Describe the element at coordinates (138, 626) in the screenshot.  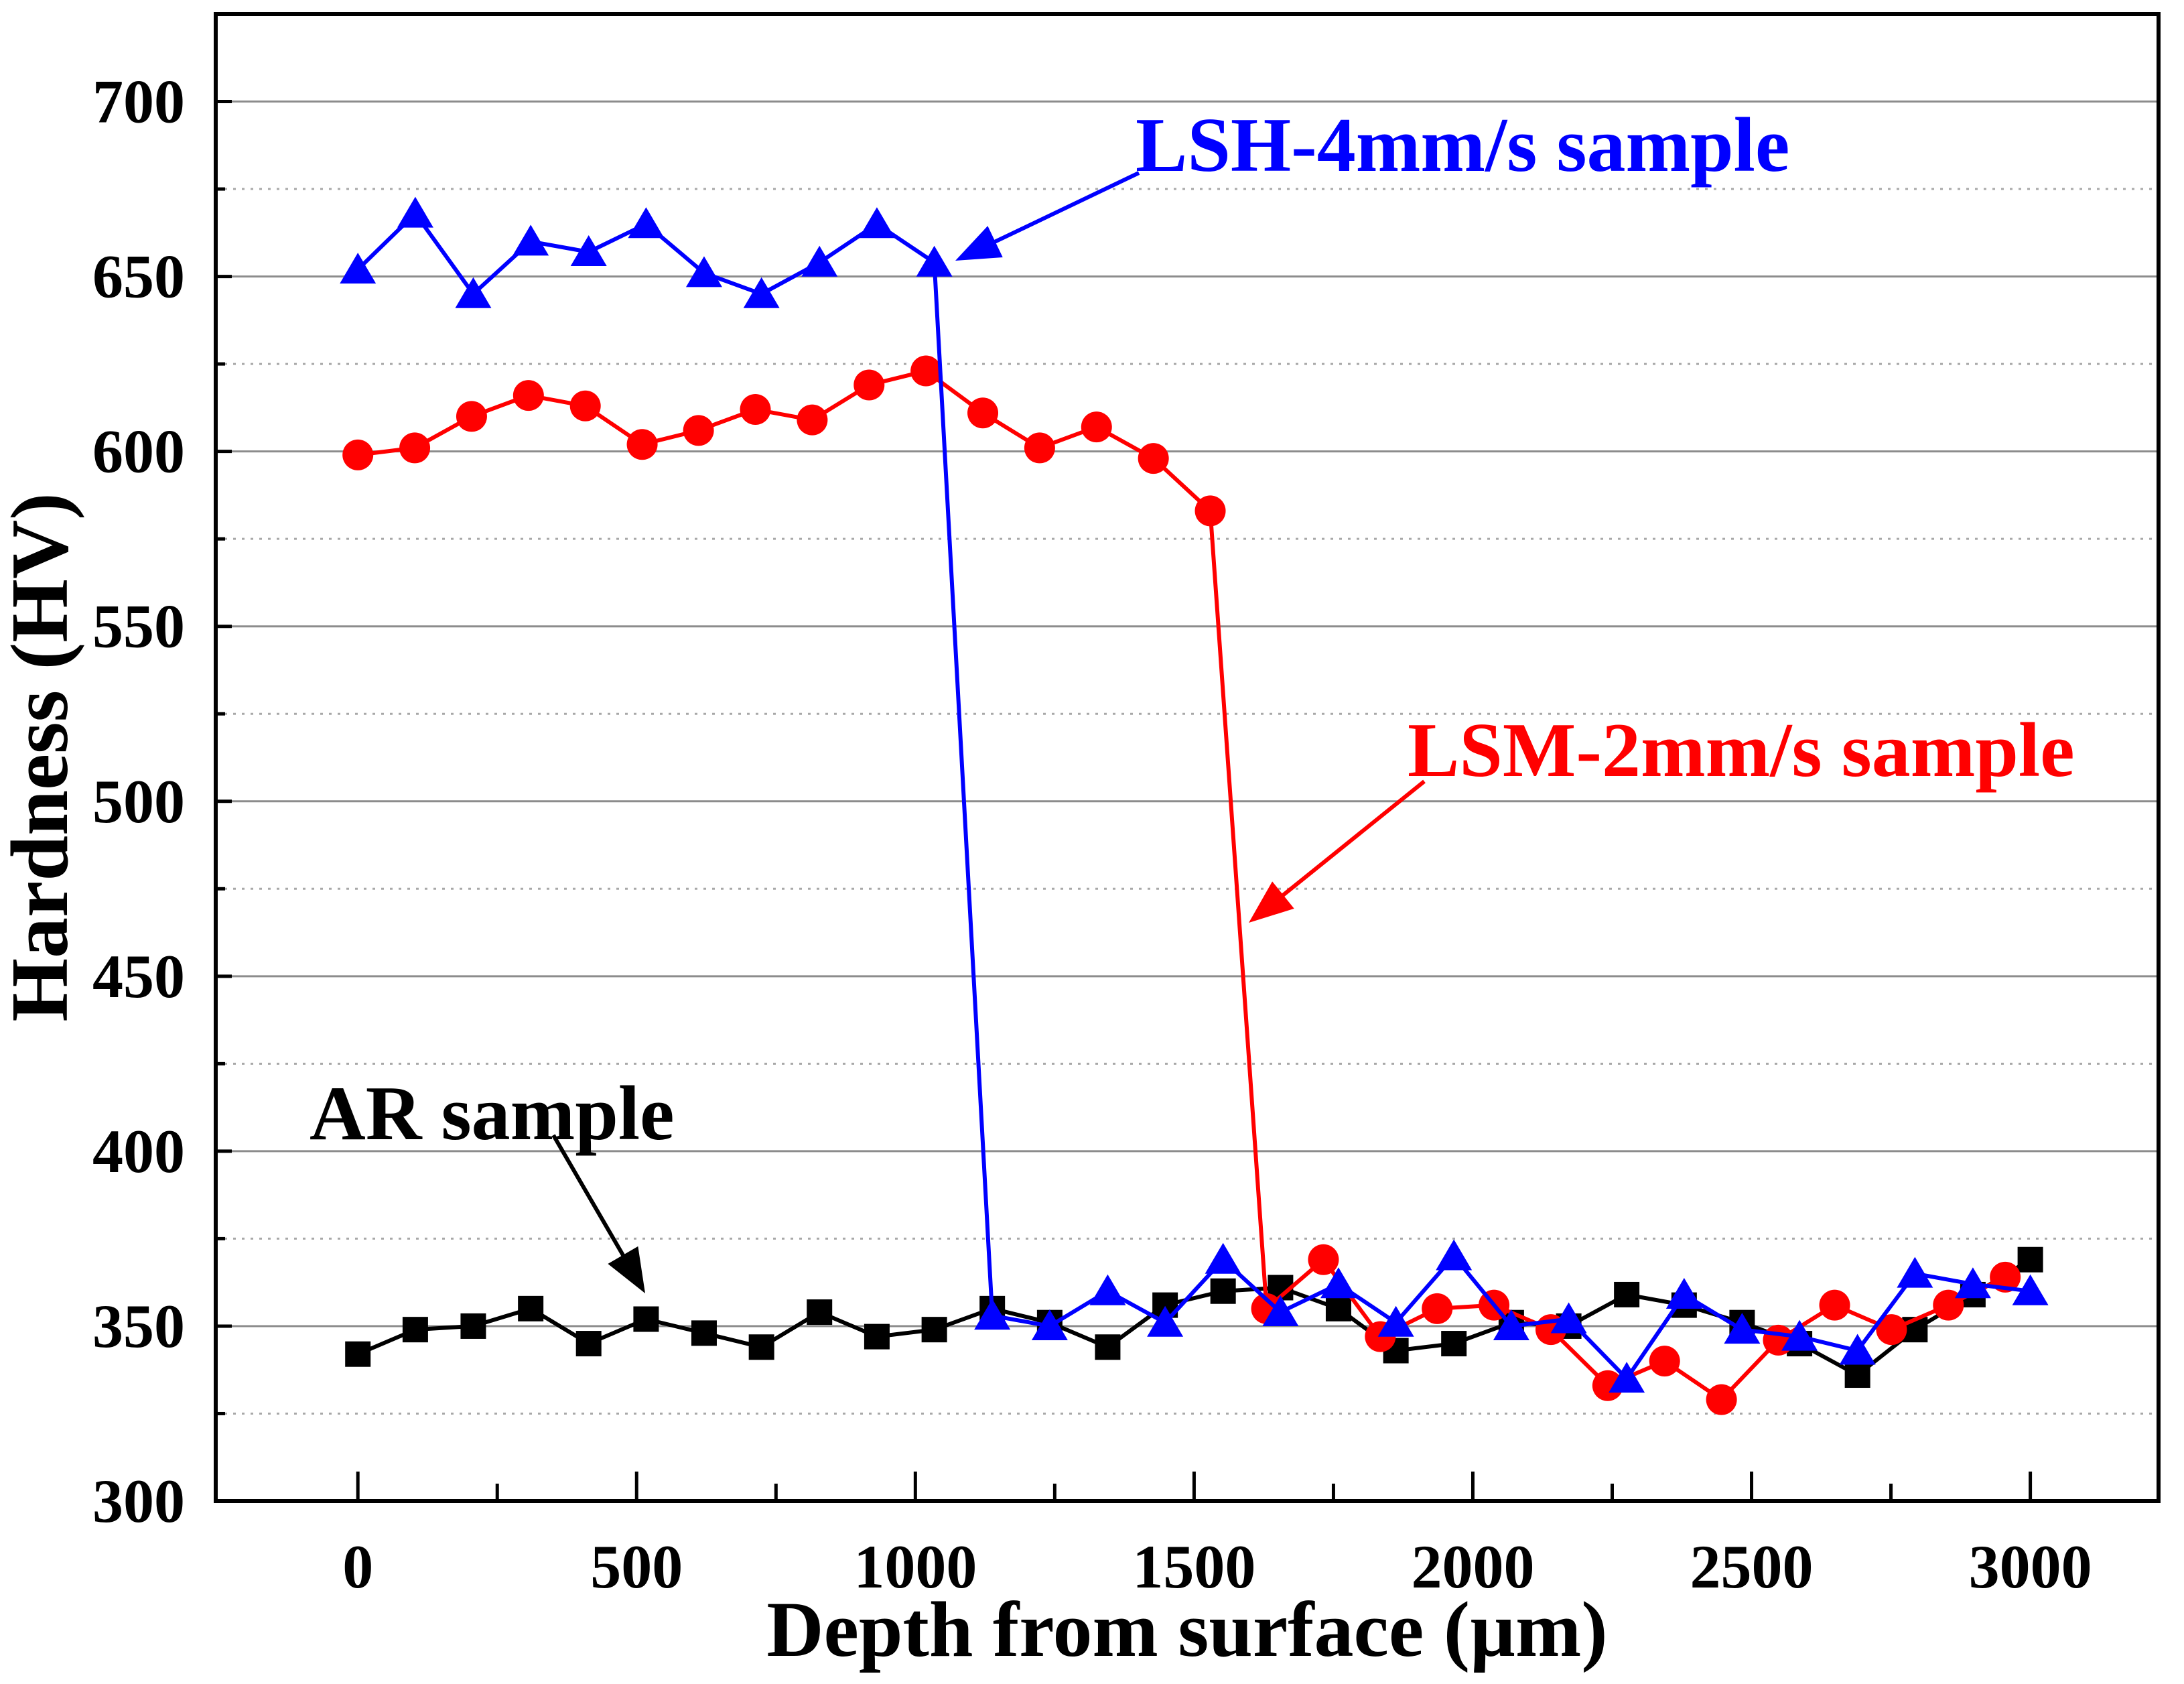
I see `y-tick-label: 550` at that location.